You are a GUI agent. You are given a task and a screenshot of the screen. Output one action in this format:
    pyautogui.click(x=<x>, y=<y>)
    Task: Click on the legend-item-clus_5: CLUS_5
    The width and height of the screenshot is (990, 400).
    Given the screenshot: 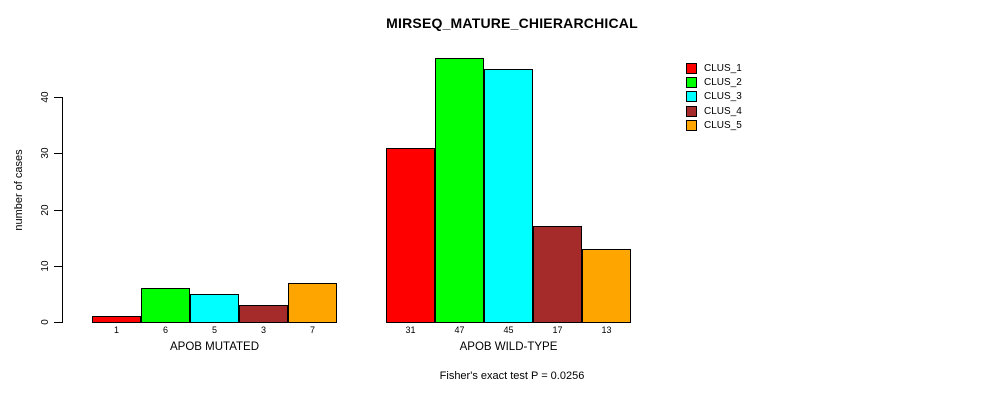 What is the action you would take?
    pyautogui.click(x=714, y=125)
    